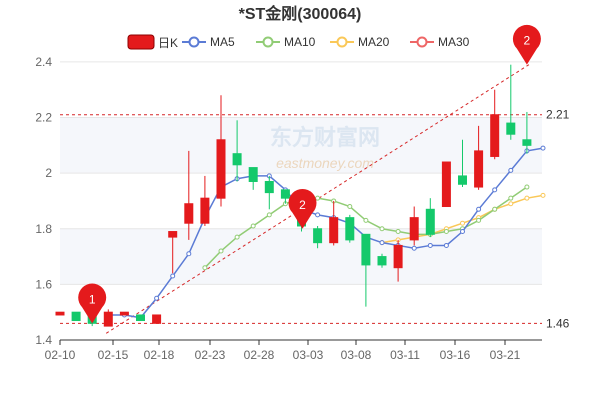  Describe the element at coordinates (43, 229) in the screenshot. I see `y-tick-label: 1.8` at that location.